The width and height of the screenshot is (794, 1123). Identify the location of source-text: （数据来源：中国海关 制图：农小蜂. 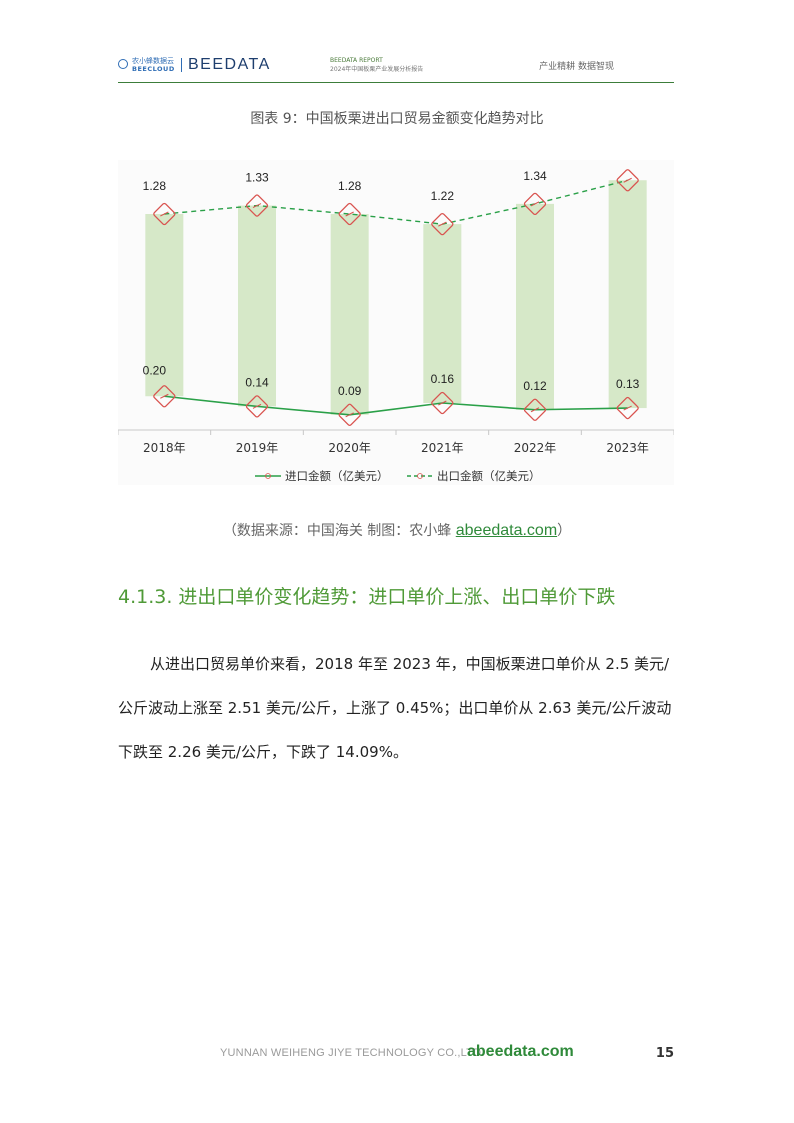
(339, 531).